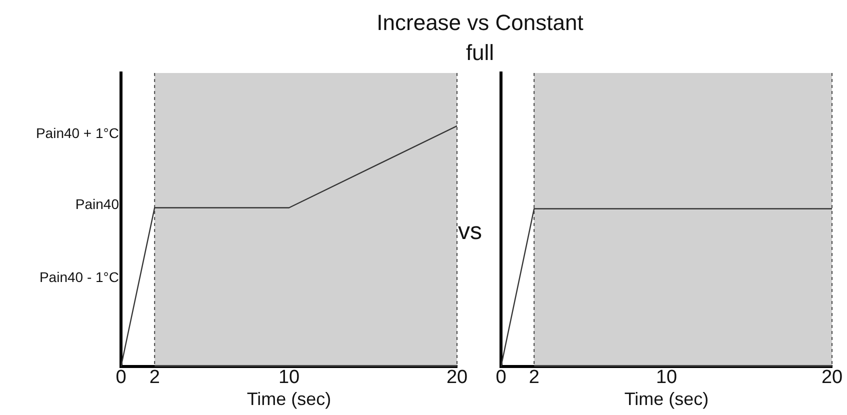 The height and width of the screenshot is (415, 847). Describe the element at coordinates (76, 133) in the screenshot. I see `text: Pain40 + 1°C` at that location.